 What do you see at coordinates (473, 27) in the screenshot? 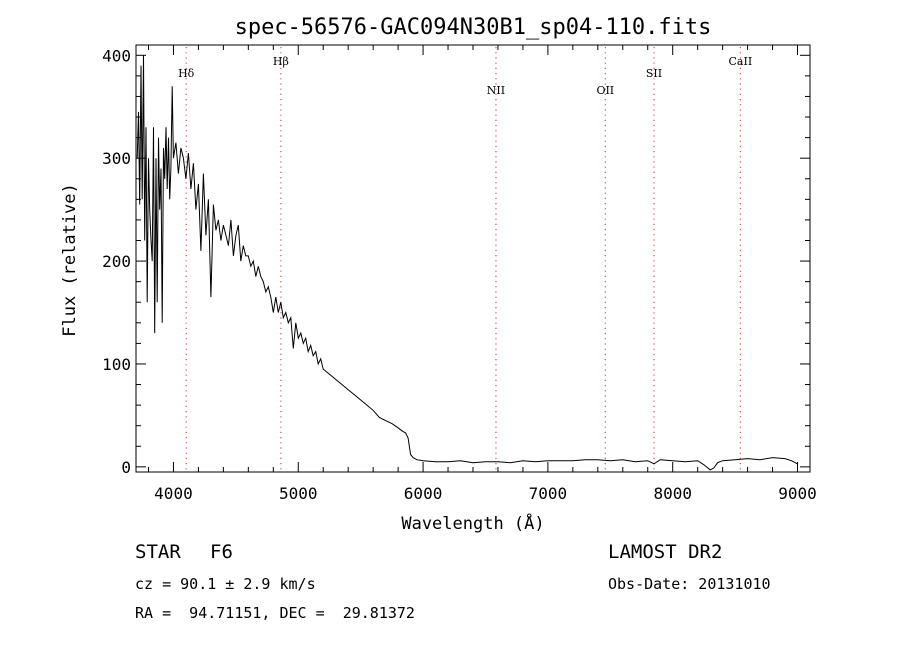
I see `chart-title: spec-56576-GAC094N30B1_sp04-110.fits` at bounding box center [473, 27].